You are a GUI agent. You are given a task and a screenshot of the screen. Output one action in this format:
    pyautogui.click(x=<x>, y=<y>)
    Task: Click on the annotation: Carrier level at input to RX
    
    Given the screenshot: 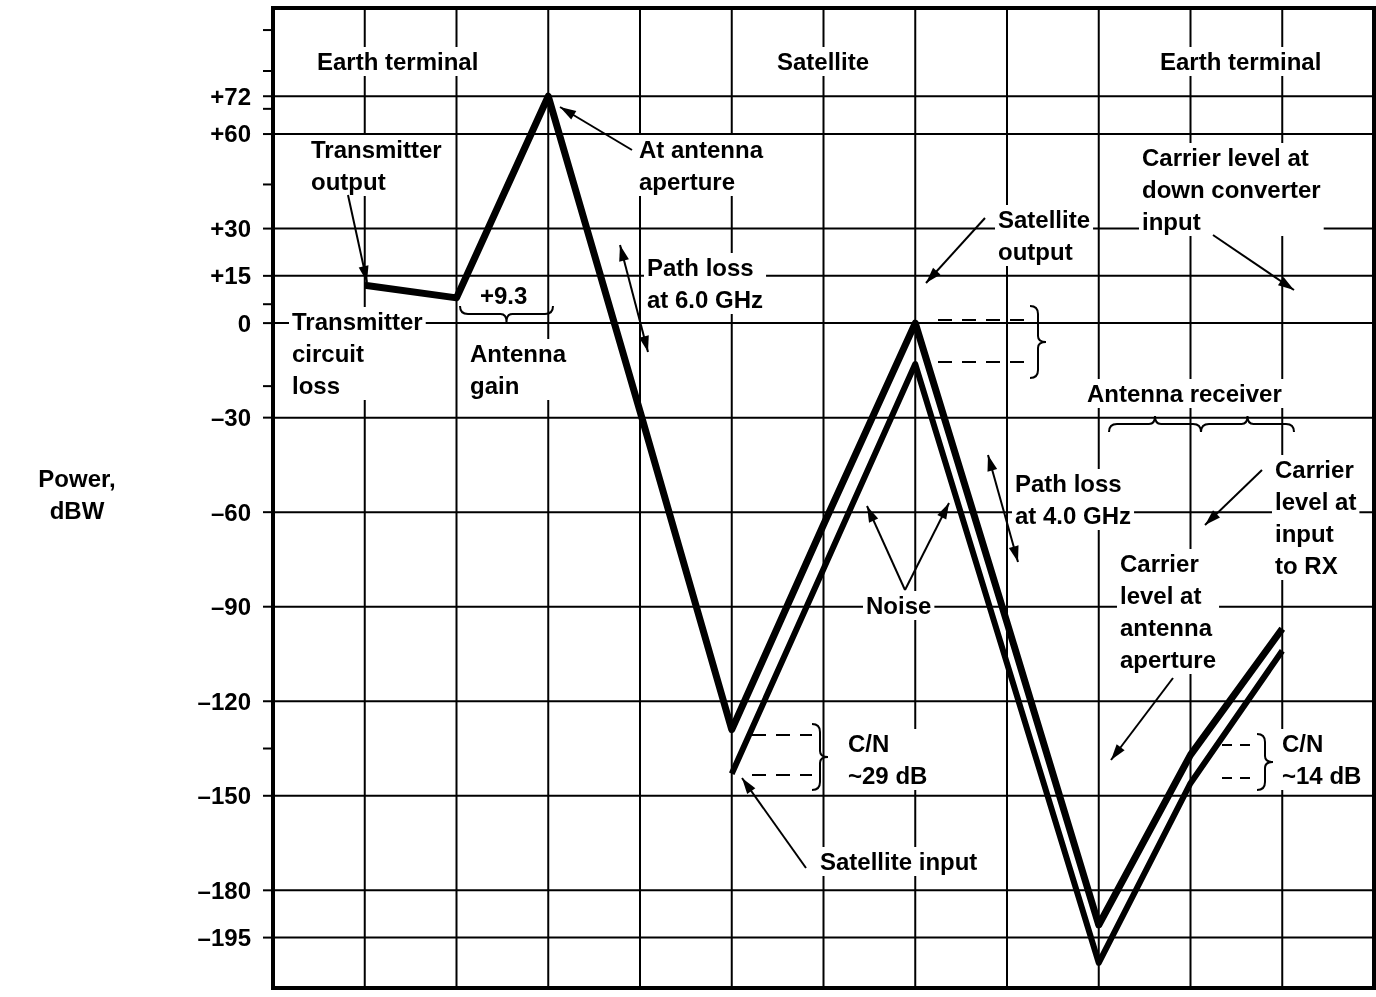 What is the action you would take?
    pyautogui.click(x=1316, y=517)
    